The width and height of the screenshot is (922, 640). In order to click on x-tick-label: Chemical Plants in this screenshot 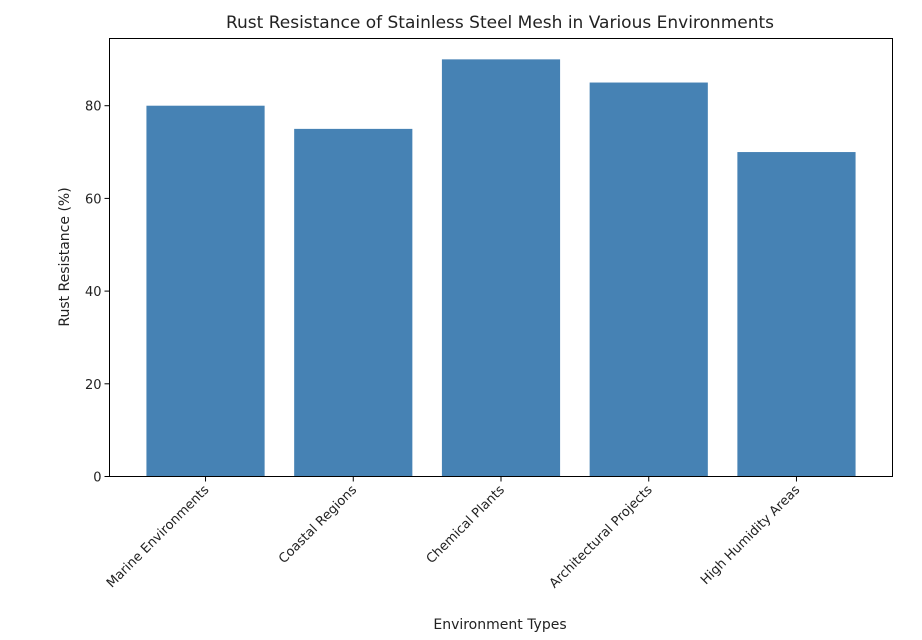, I will do `click(466, 525)`.